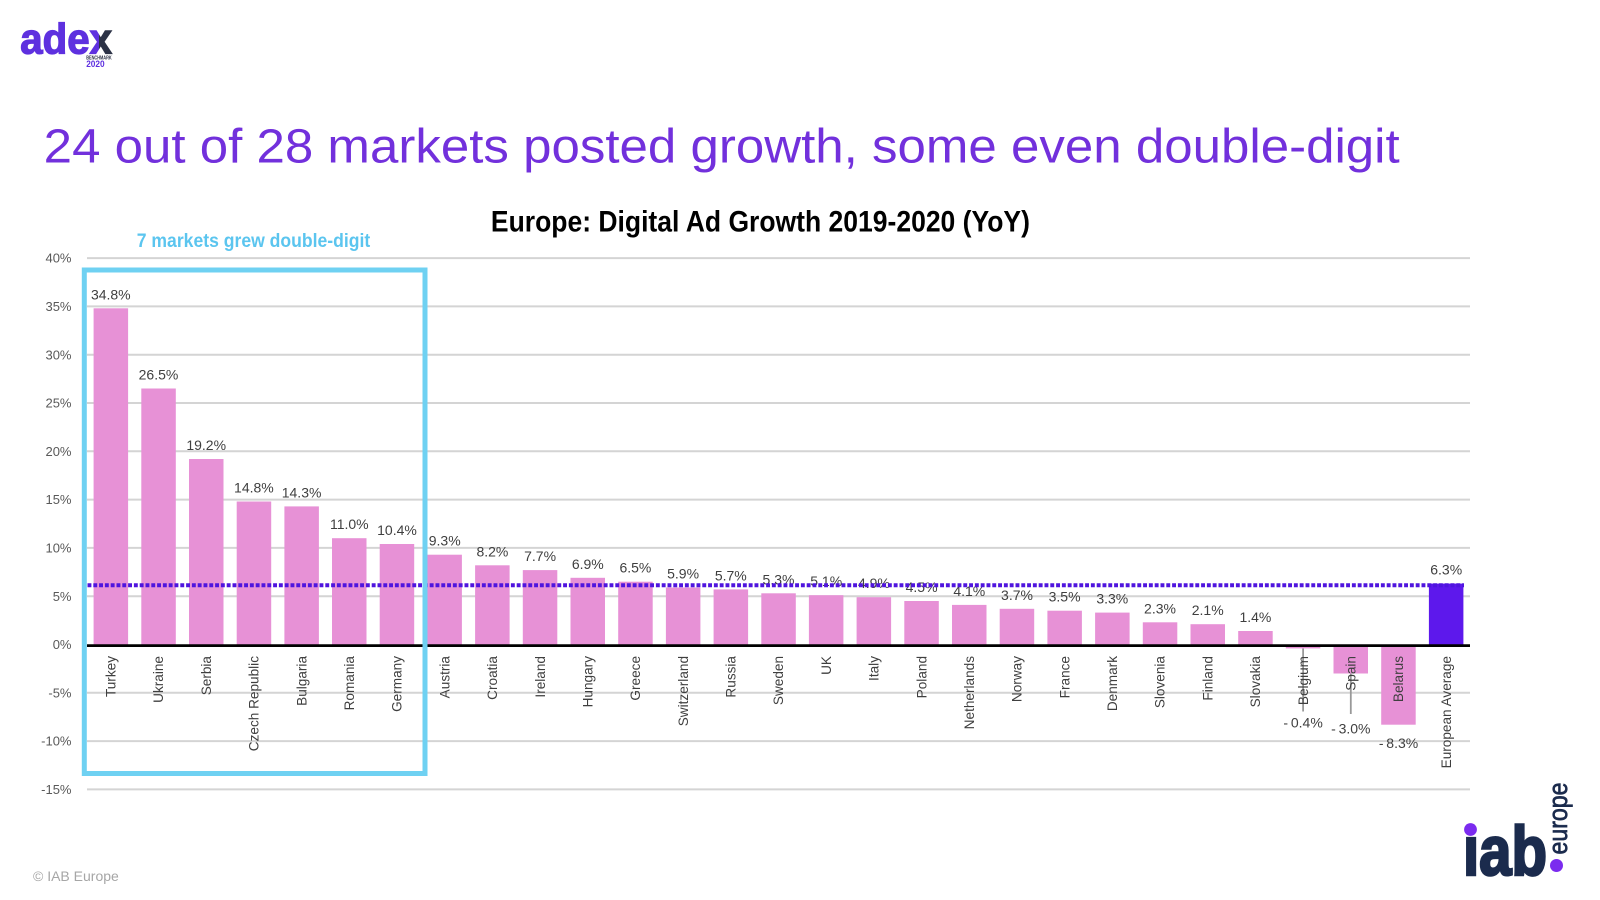  What do you see at coordinates (826, 581) in the screenshot?
I see `svg-text: 5.1%` at bounding box center [826, 581].